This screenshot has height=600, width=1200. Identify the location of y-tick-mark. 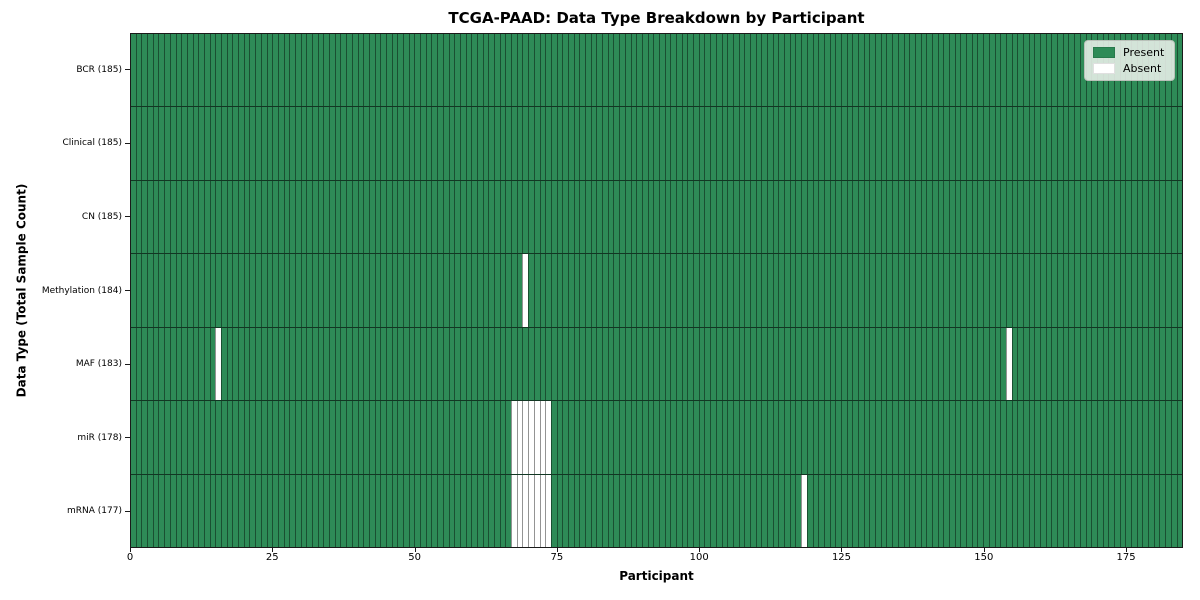
(127, 438).